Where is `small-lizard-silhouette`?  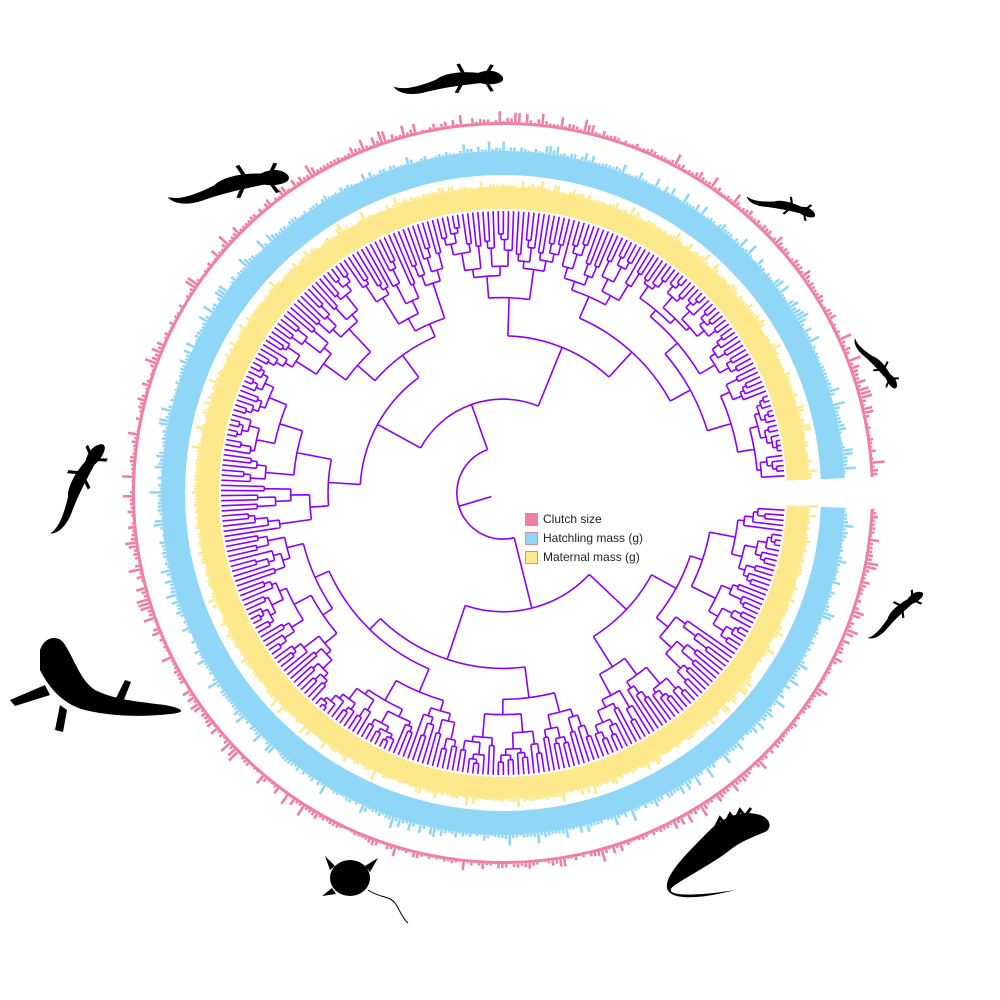 small-lizard-silhouette is located at coordinates (895, 614).